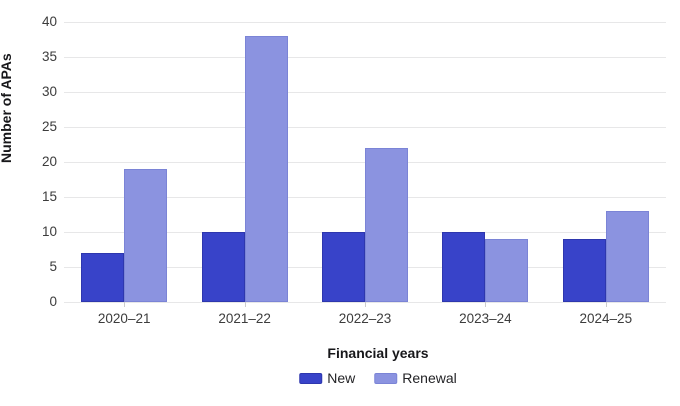  I want to click on y-tick-label-20: 20, so click(49, 161).